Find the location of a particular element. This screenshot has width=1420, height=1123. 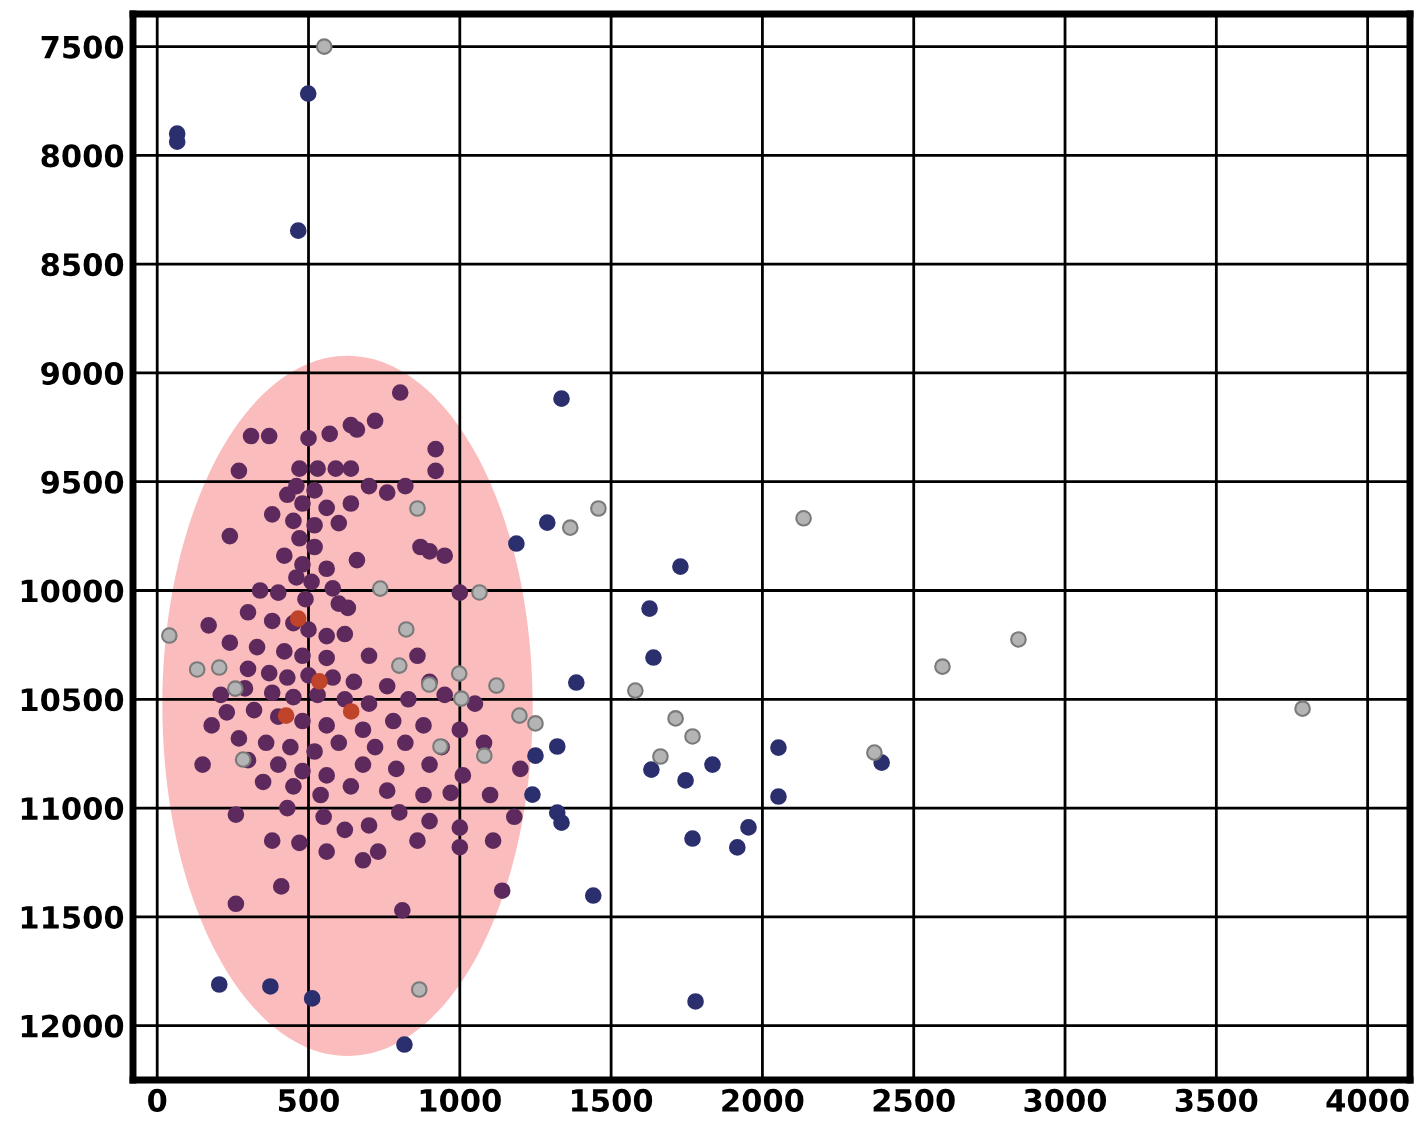

y-tick-label: 11000 is located at coordinates (72, 808).